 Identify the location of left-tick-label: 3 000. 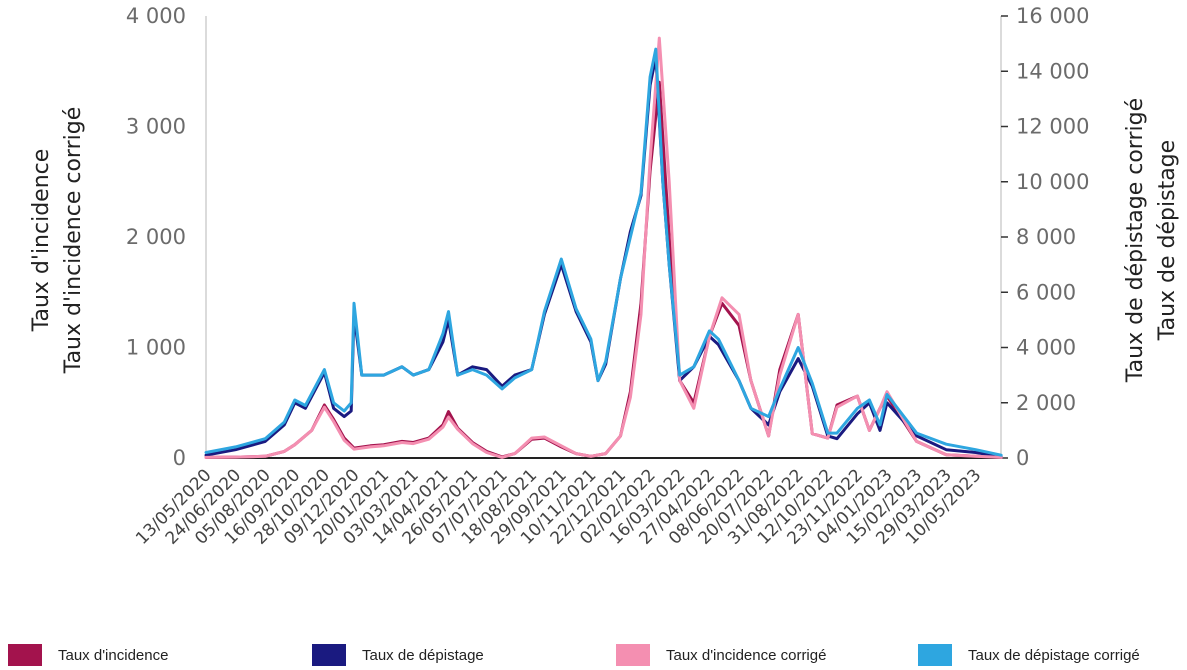
(156, 127).